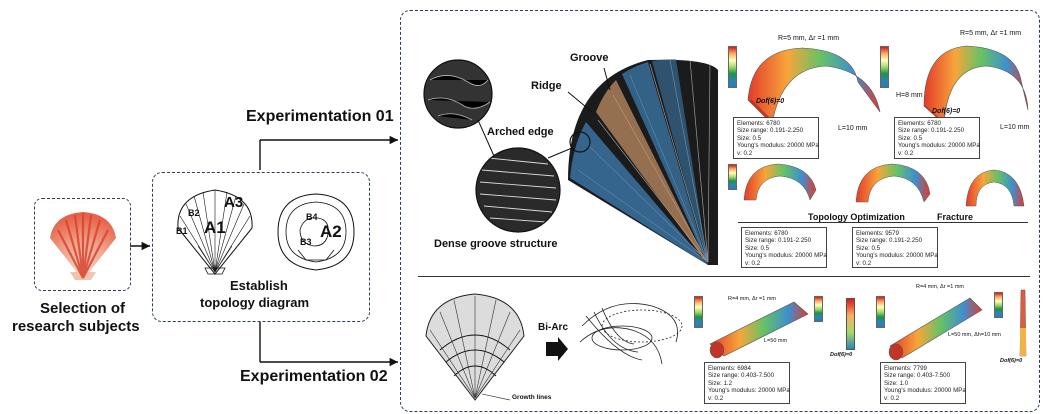  Describe the element at coordinates (331, 231) in the screenshot. I see `label-a2: A2` at that location.